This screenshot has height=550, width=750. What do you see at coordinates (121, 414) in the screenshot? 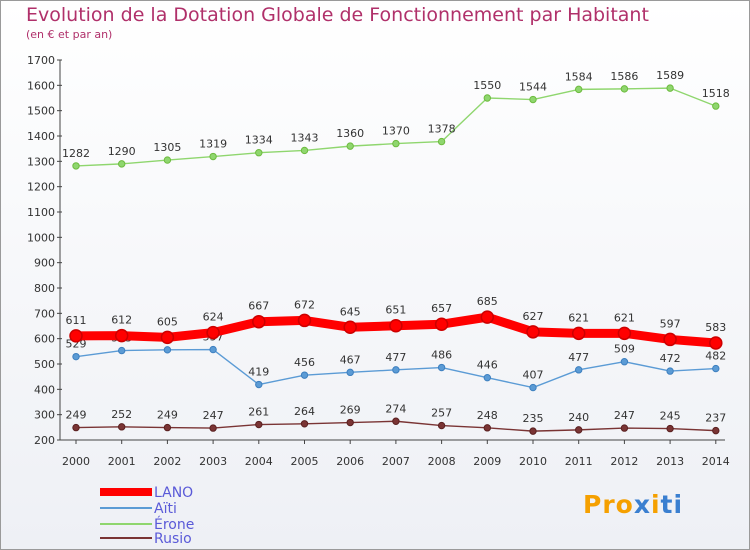
I see `data-label: 252` at bounding box center [121, 414].